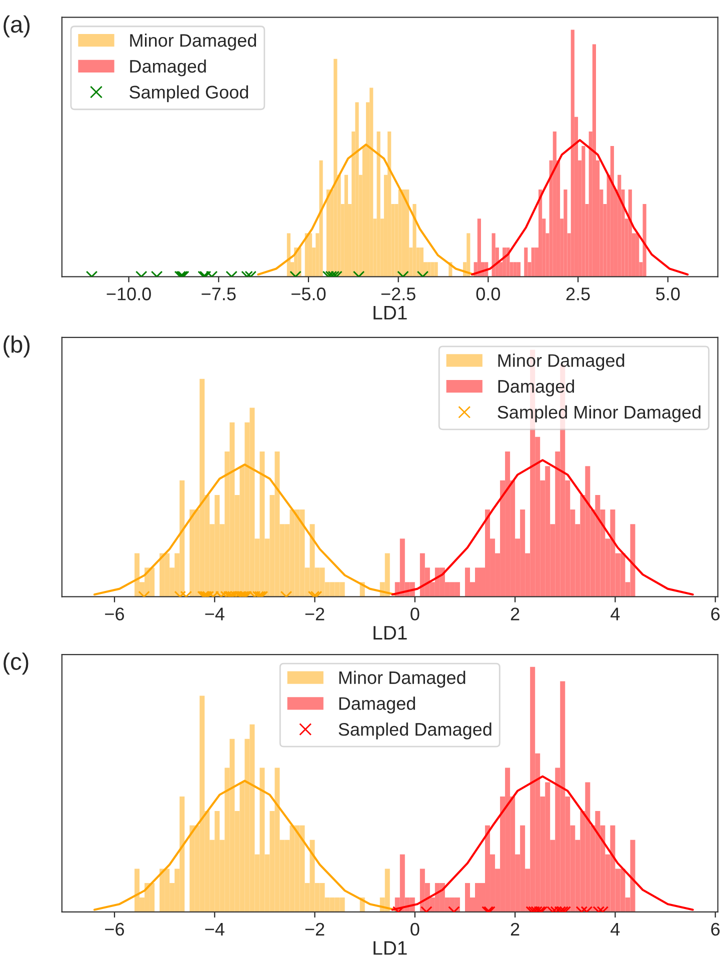 Image resolution: width=720 pixels, height=964 pixels. Describe the element at coordinates (488, 294) in the screenshot. I see `x-tick-label: 0.0` at that location.